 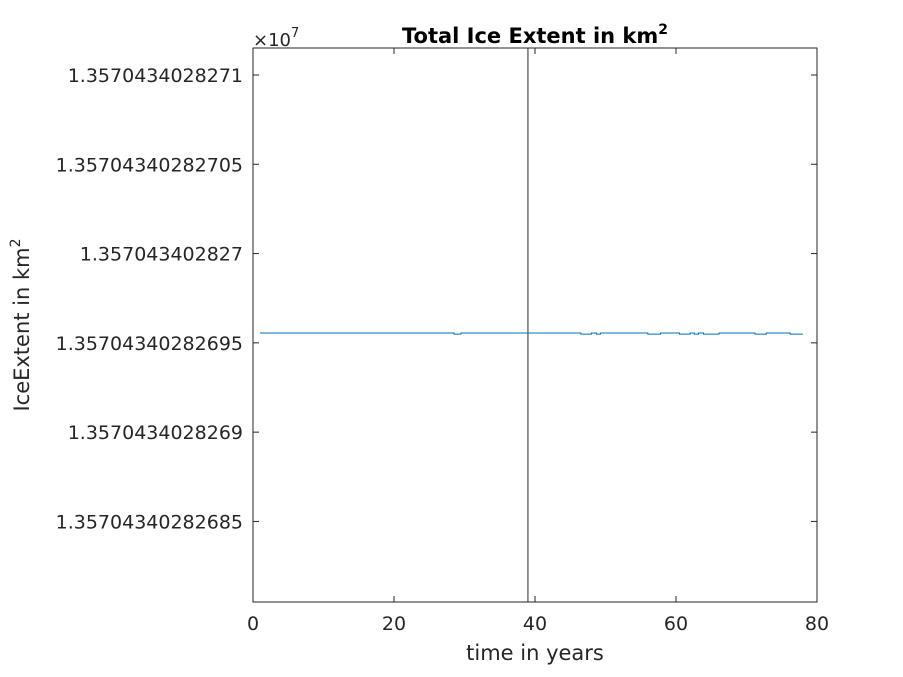 I want to click on y-axis-label: IceExtent in km2, so click(x=21, y=324).